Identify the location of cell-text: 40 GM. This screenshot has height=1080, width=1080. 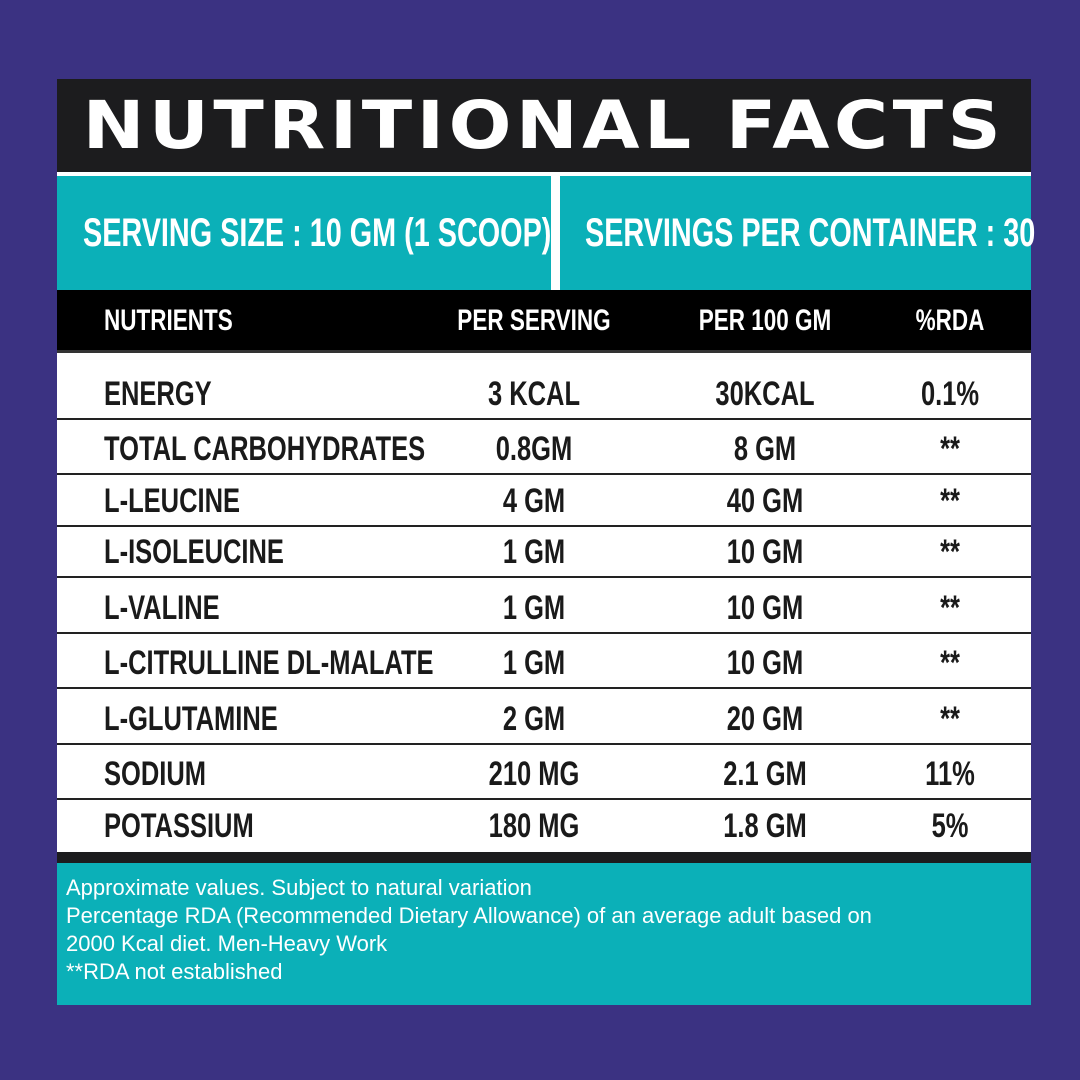
(765, 501).